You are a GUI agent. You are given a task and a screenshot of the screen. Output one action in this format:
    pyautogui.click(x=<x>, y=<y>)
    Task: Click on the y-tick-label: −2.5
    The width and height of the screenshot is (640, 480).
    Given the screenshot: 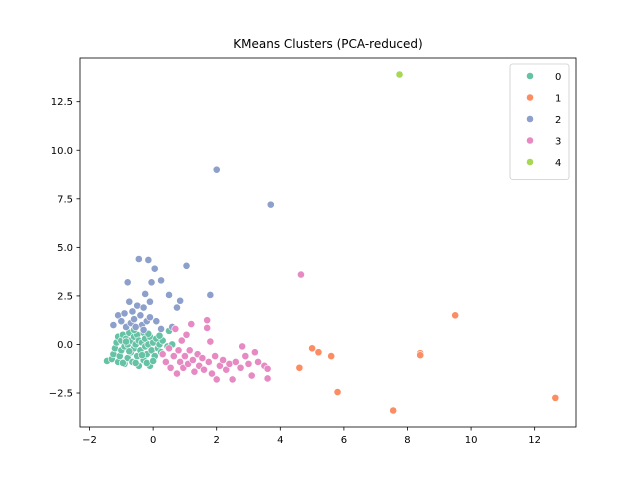 What is the action you would take?
    pyautogui.click(x=61, y=394)
    